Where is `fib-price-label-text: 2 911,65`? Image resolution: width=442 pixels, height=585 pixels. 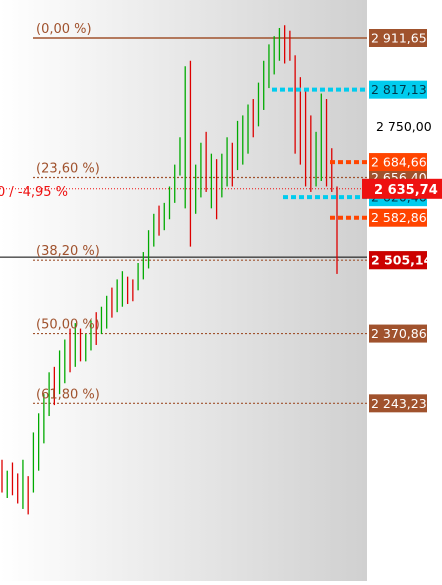
fib-price-label-text: 2 911,65 is located at coordinates (399, 38).